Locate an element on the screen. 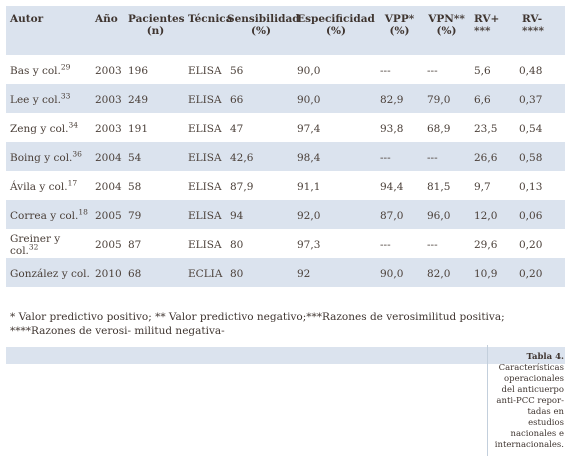 The image size is (575, 460). cell-rvp: 5,6 is located at coordinates (482, 71).